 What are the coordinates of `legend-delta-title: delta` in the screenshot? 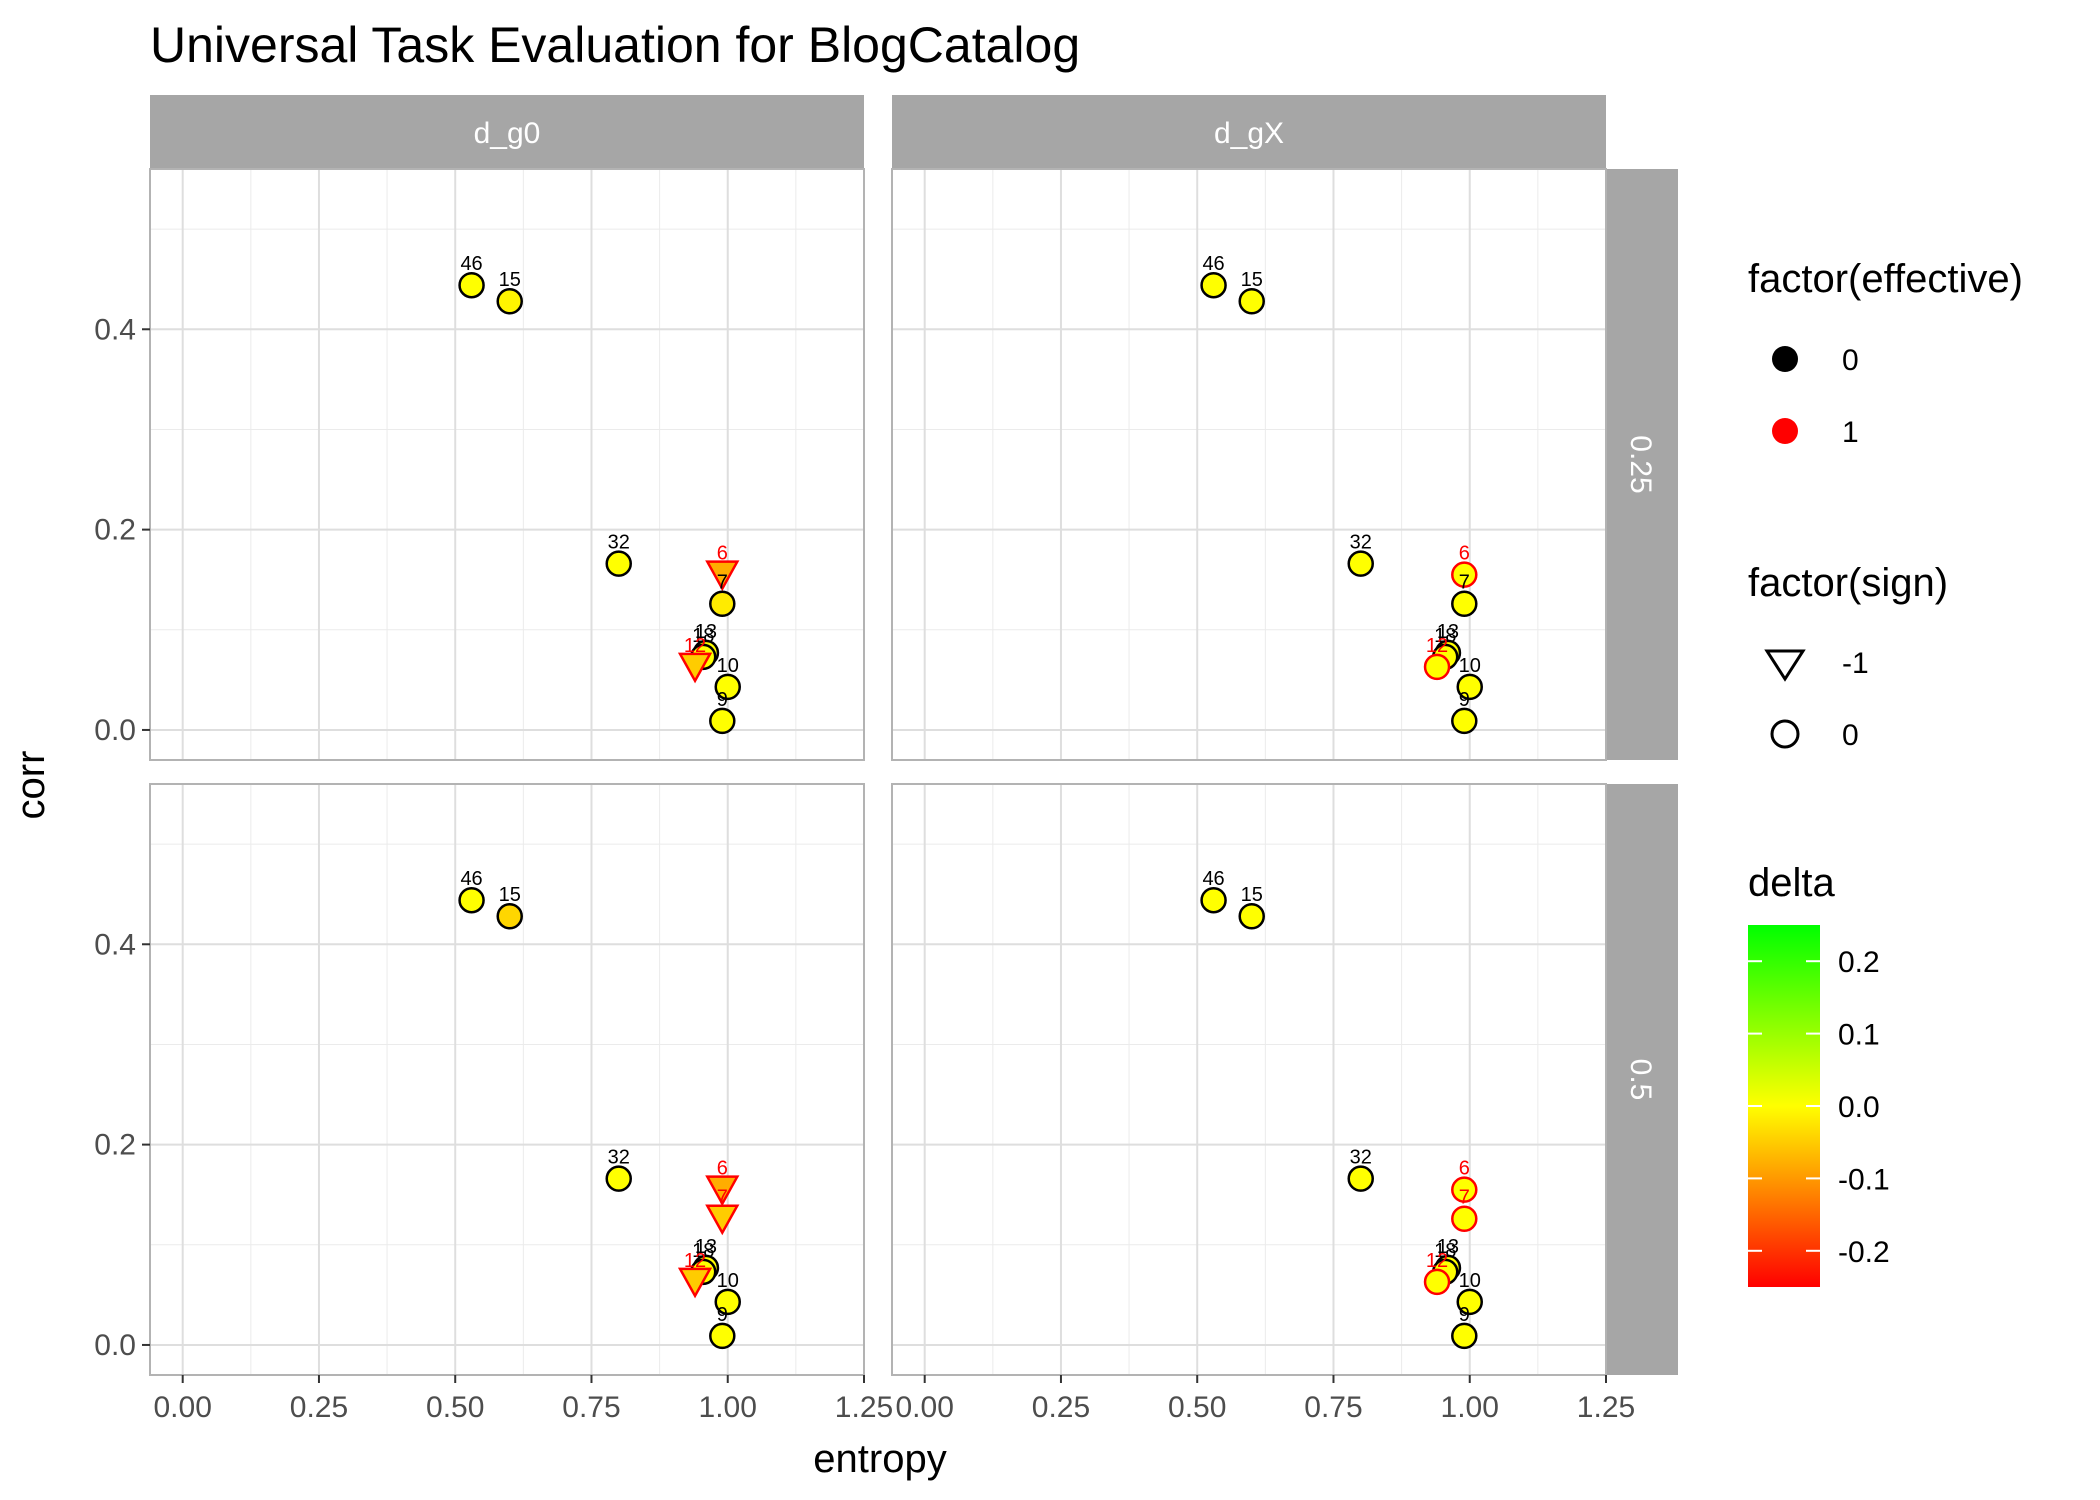 It's located at (1791, 883).